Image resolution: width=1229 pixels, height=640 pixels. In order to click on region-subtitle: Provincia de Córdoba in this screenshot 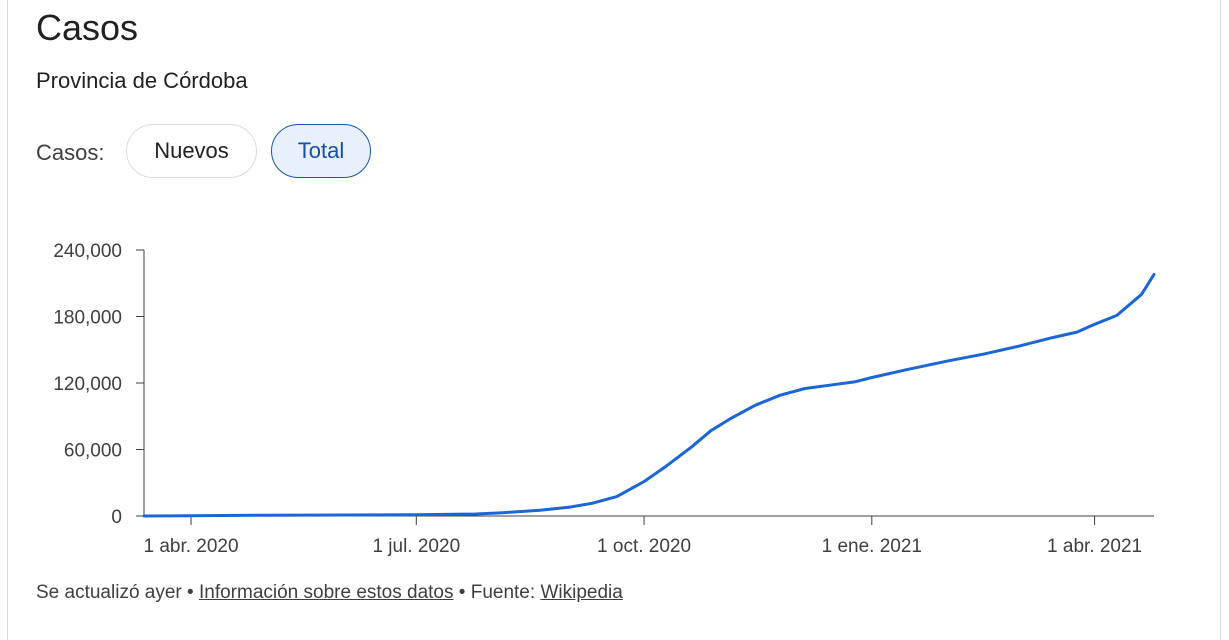, I will do `click(142, 80)`.